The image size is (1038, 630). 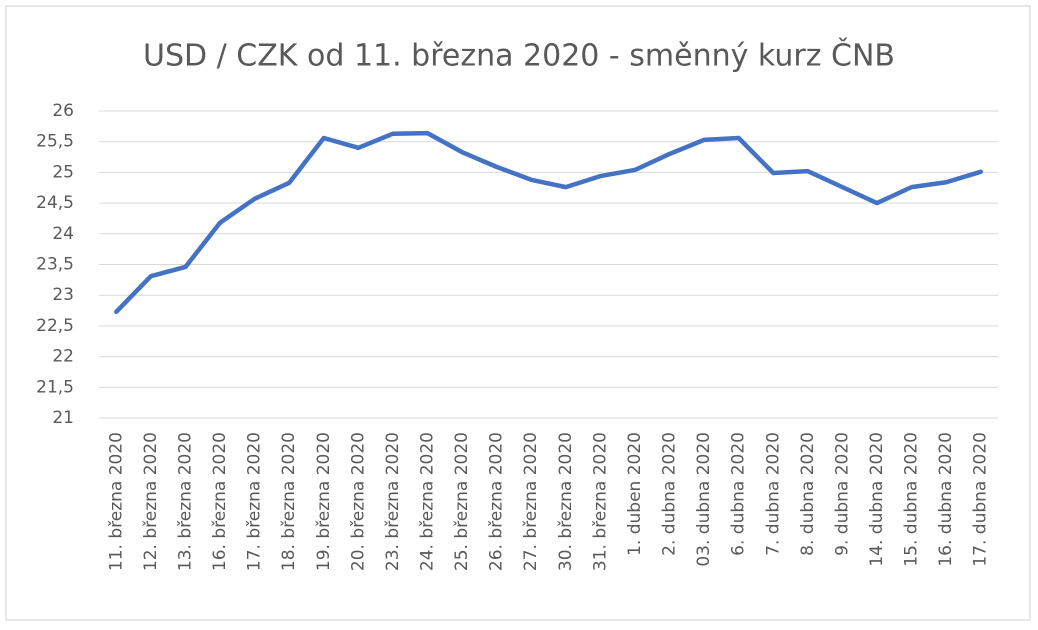 I want to click on x-tick-label: 23. března 2020, so click(x=393, y=501).